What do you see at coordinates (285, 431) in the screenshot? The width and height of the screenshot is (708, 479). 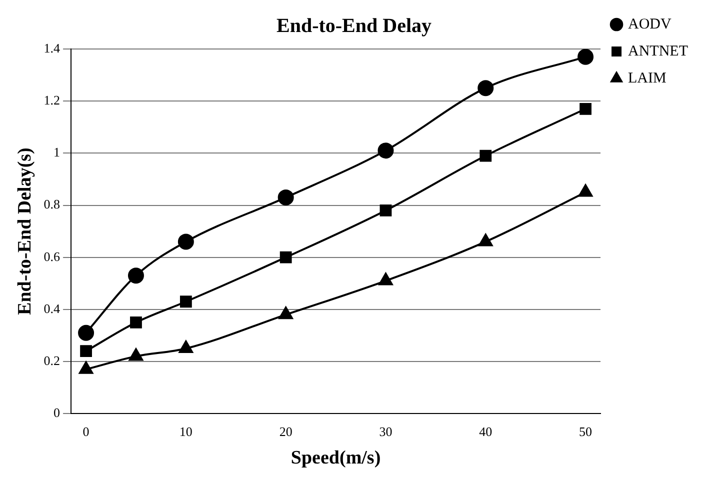 I see `x-tick-label: 20` at bounding box center [285, 431].